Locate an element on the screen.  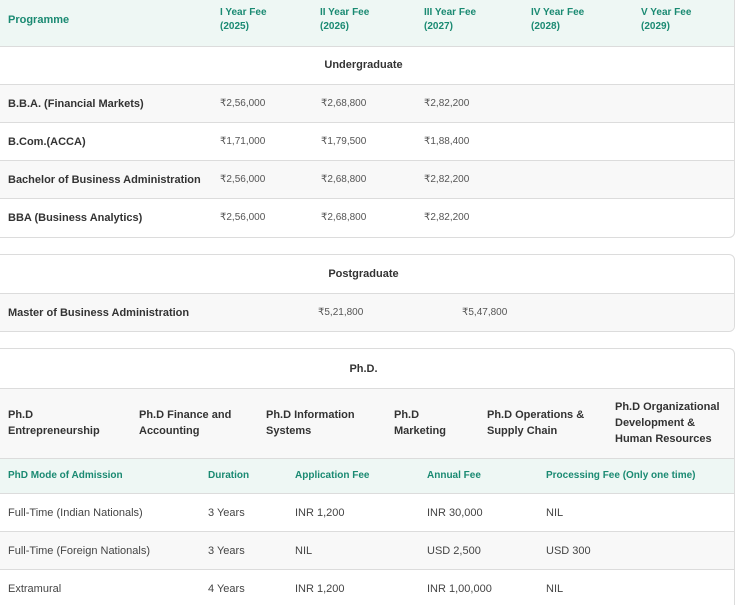
header-duration: Duration is located at coordinates (229, 475).